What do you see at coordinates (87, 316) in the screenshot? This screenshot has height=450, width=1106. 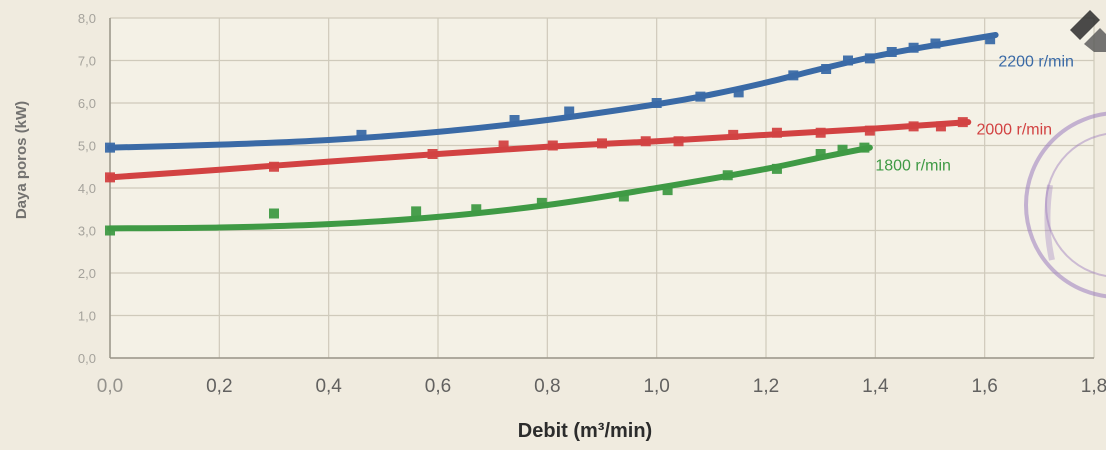 I see `y-tick-label: 1,0` at bounding box center [87, 316].